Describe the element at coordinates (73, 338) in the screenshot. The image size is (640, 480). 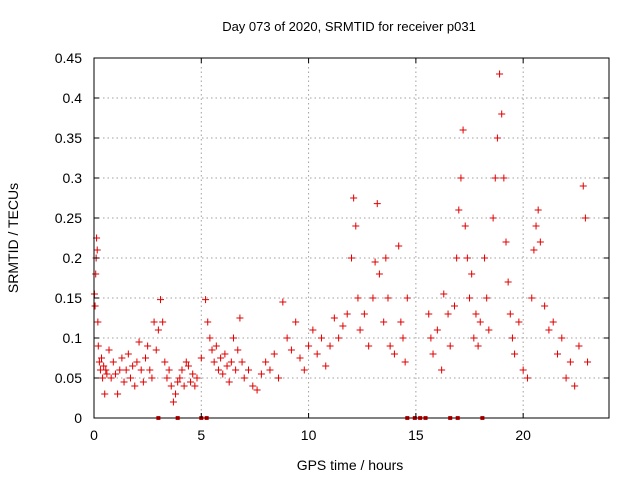
I see `y-tick-label: 0.1` at that location.